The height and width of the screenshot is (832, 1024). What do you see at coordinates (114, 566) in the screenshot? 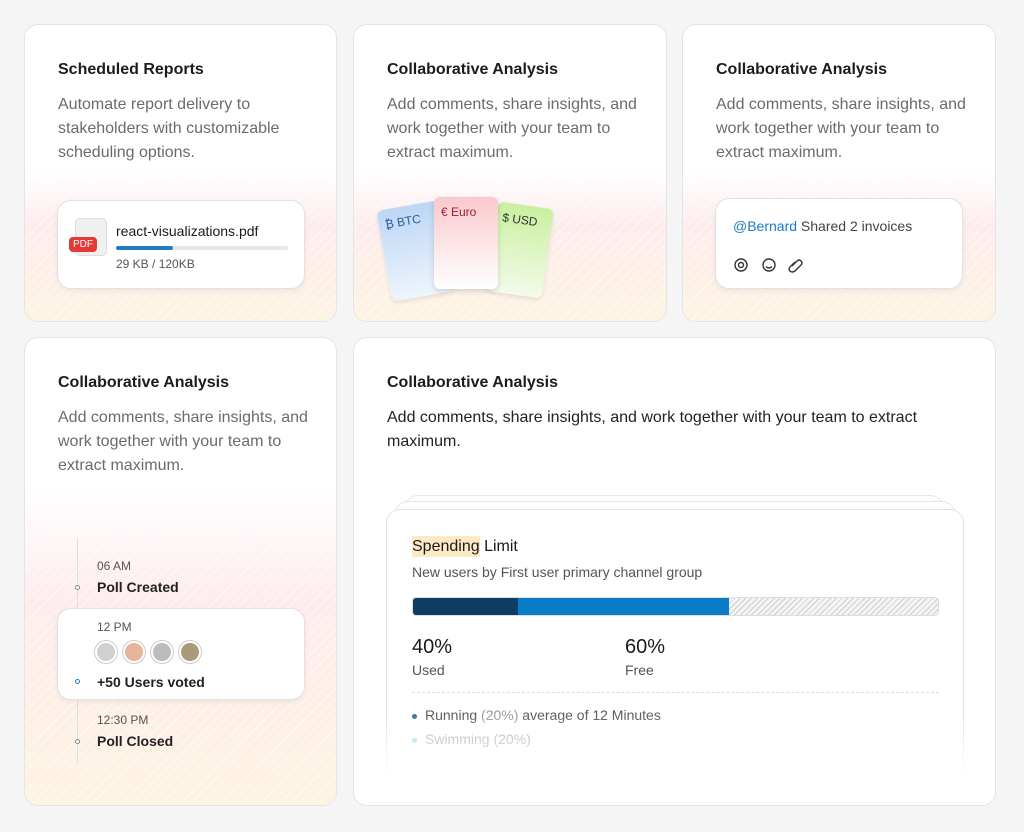
I see `timeline-time: 06 AM` at bounding box center [114, 566].